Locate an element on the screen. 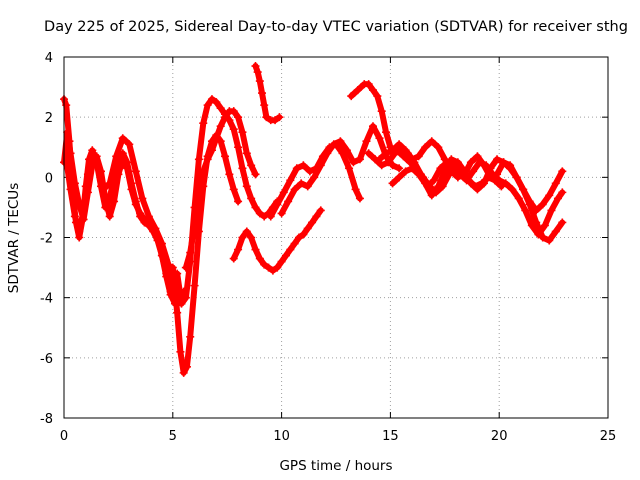 The width and height of the screenshot is (640, 480). y-tick-label: -4 is located at coordinates (46, 299).